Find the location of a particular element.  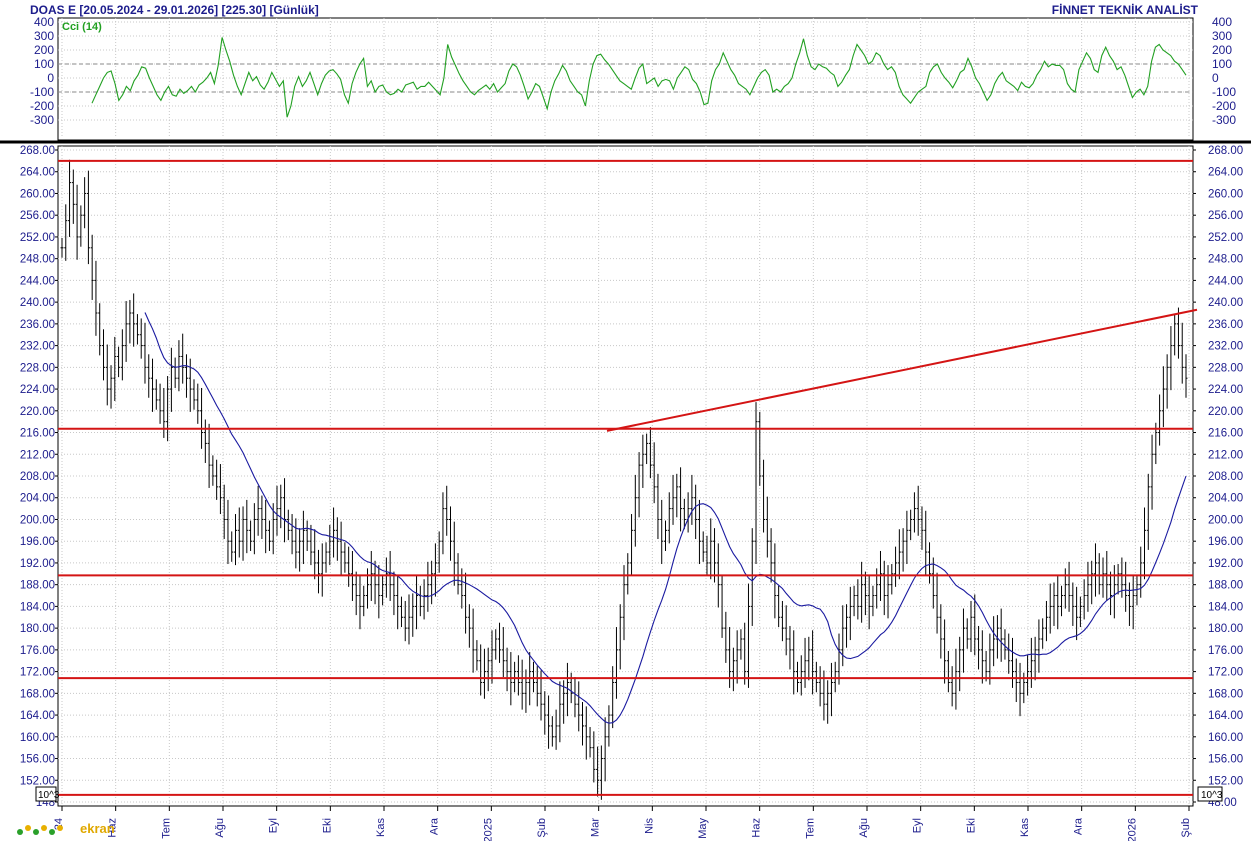

price-tick-label-left: 204.00 is located at coordinates (37, 499).